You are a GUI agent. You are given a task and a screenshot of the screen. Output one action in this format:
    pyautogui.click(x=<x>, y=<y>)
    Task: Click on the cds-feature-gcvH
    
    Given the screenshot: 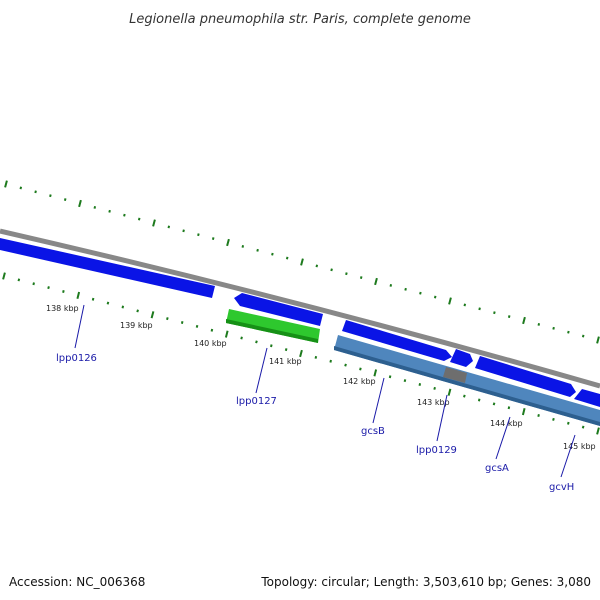 What is the action you would take?
    pyautogui.click(x=587, y=398)
    